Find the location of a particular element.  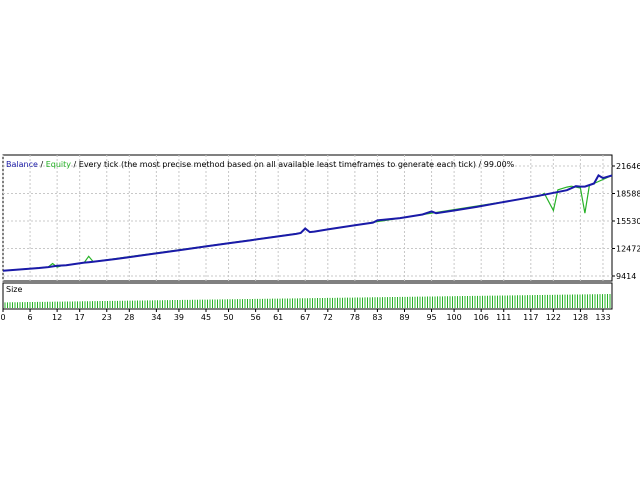

size-bars is located at coordinates (307, 301).